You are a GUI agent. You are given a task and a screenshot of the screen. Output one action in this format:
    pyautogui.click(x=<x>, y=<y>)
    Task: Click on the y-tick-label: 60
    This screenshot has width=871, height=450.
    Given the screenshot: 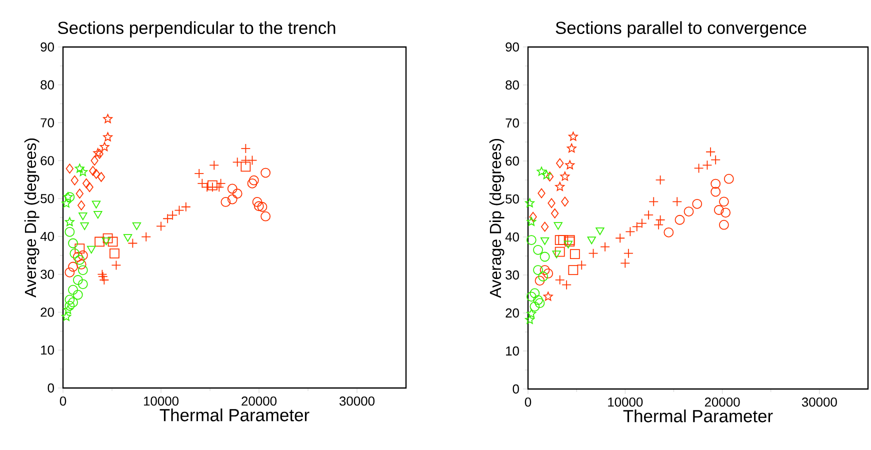 What is the action you would take?
    pyautogui.click(x=512, y=161)
    